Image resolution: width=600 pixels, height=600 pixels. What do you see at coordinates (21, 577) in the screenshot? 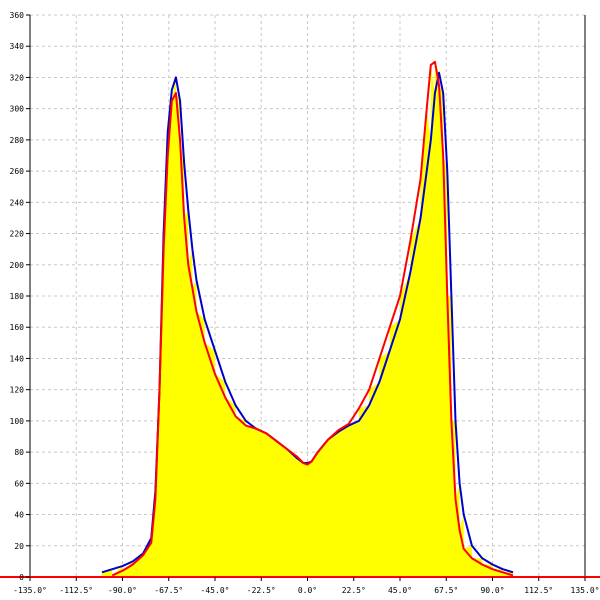
I see `y-tick-label-0: 0` at bounding box center [21, 577].